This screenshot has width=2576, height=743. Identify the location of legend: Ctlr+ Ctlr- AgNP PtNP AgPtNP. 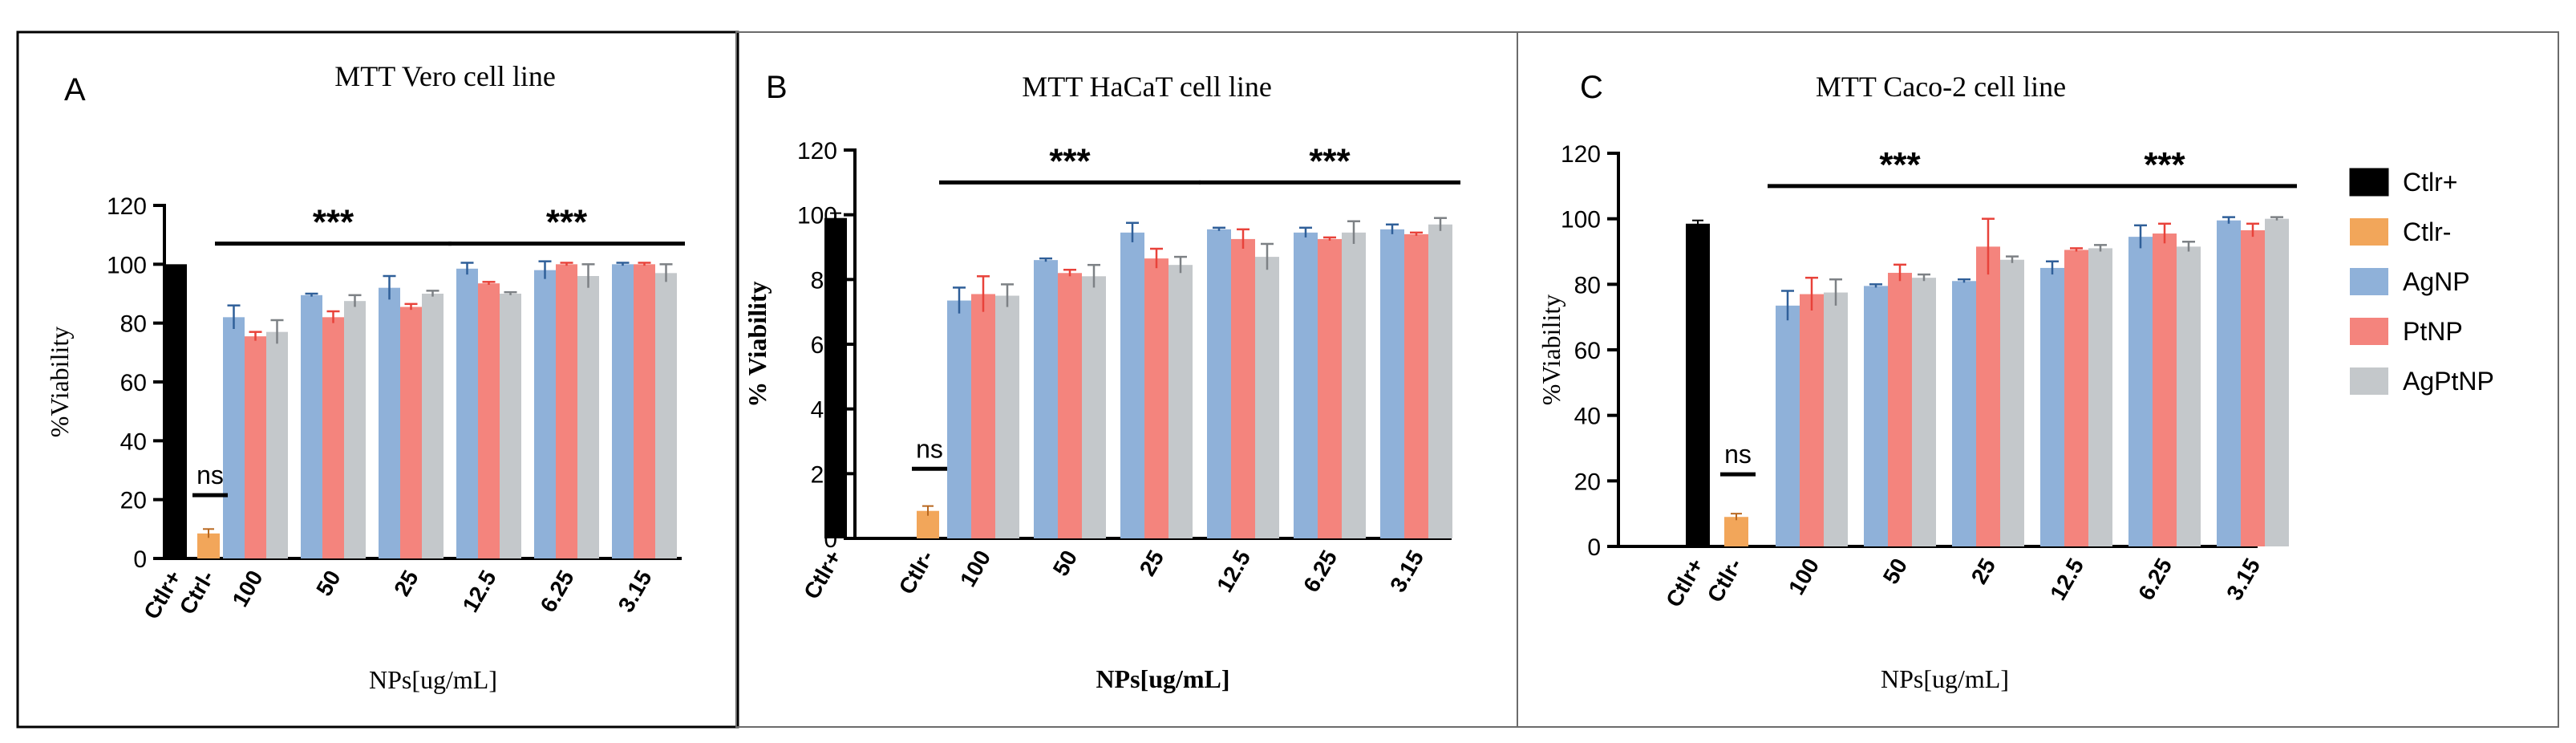
(2421, 282).